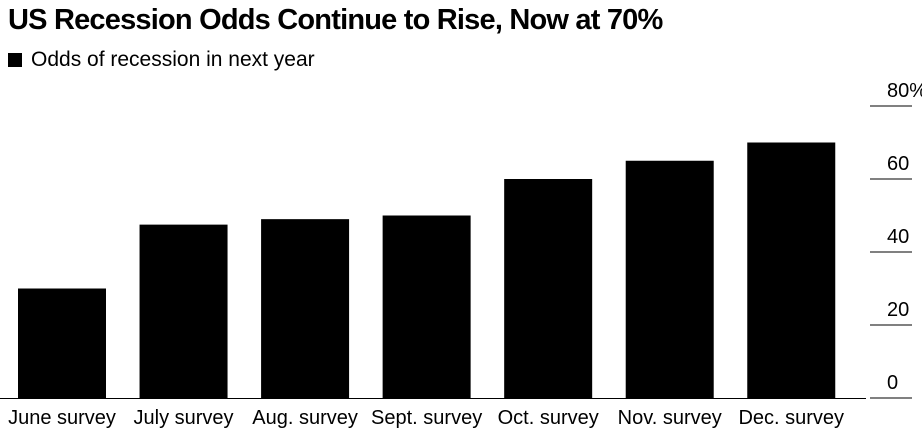 The width and height of the screenshot is (922, 446). Describe the element at coordinates (548, 418) in the screenshot. I see `x-tick-label: Oct. survey` at that location.